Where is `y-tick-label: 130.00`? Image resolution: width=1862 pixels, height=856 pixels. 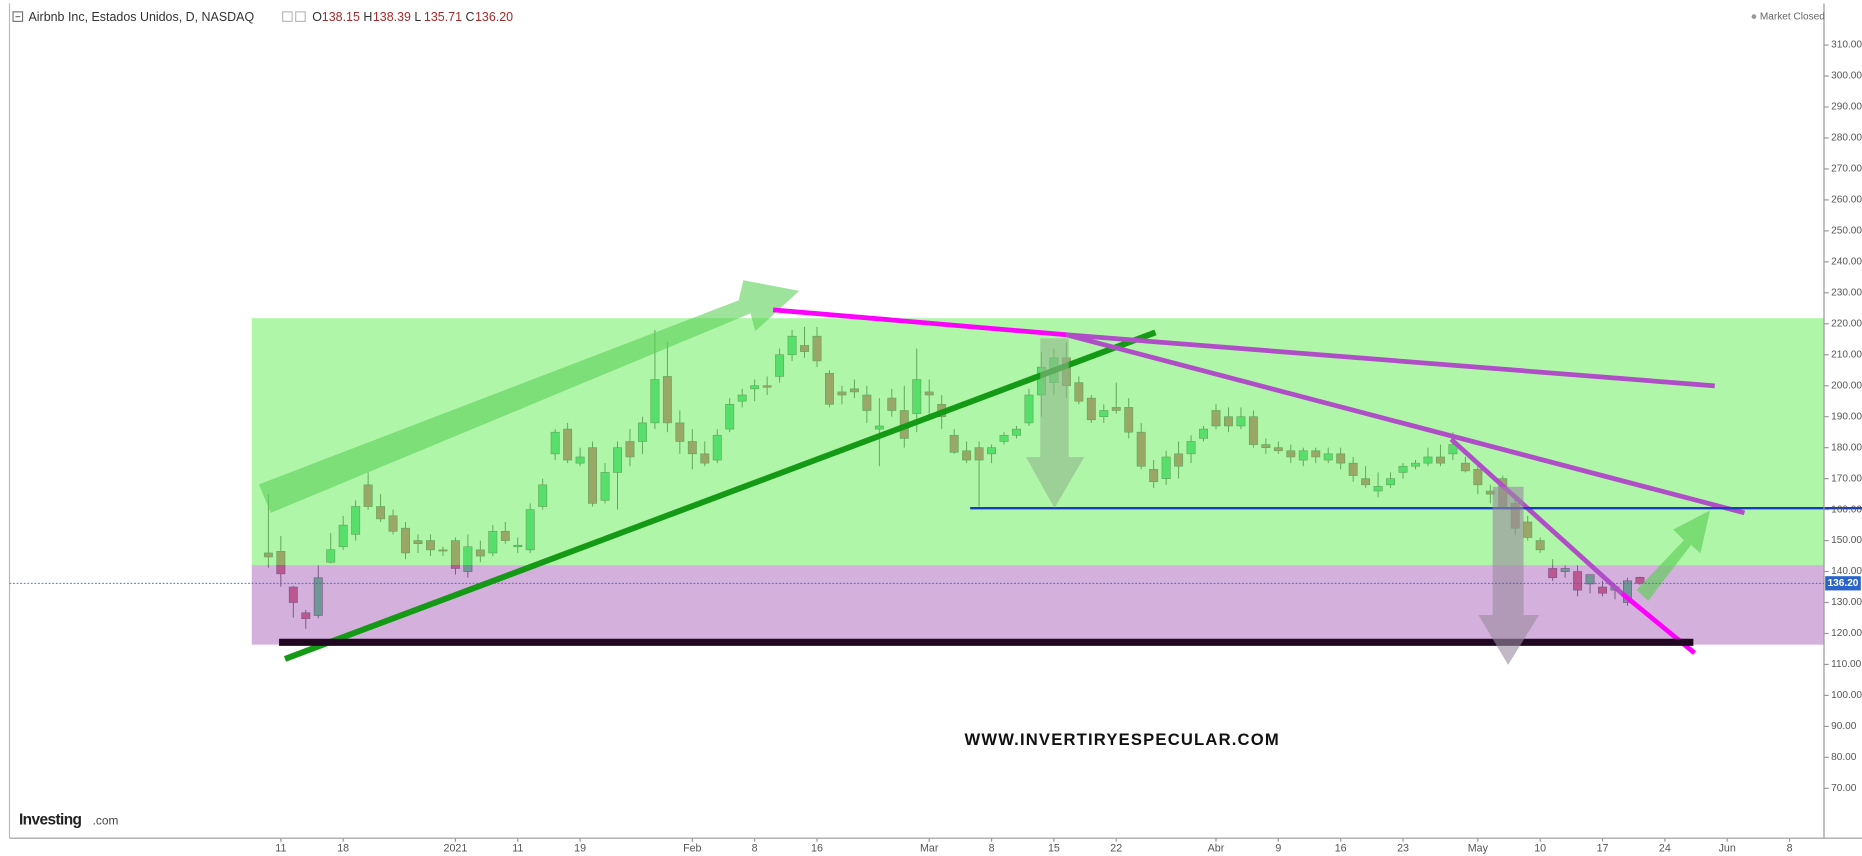
y-tick-label: 130.00 is located at coordinates (1846, 602).